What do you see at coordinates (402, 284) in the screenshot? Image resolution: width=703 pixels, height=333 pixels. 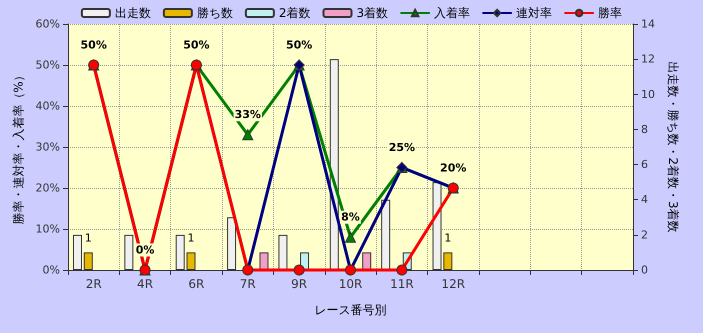 I see `x-tick-label: 11R` at bounding box center [402, 284].